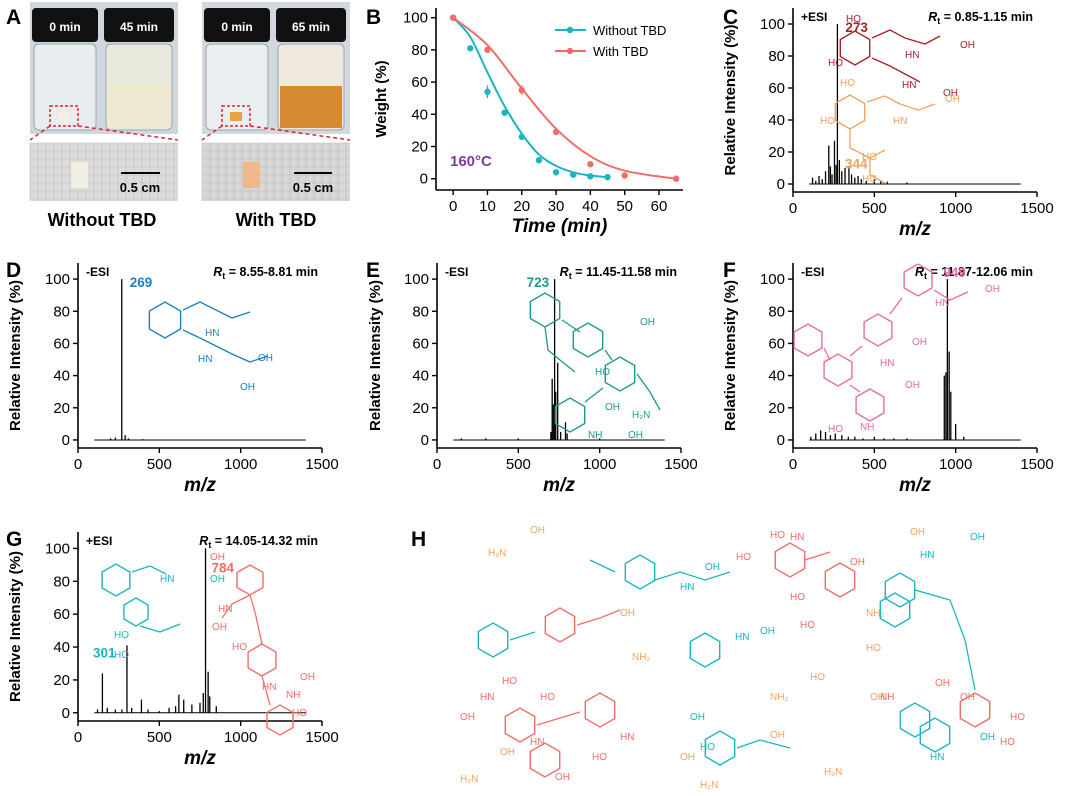 The width and height of the screenshot is (1065, 796). I want to click on chart-d-x-tick-label: 1500, so click(321, 464).